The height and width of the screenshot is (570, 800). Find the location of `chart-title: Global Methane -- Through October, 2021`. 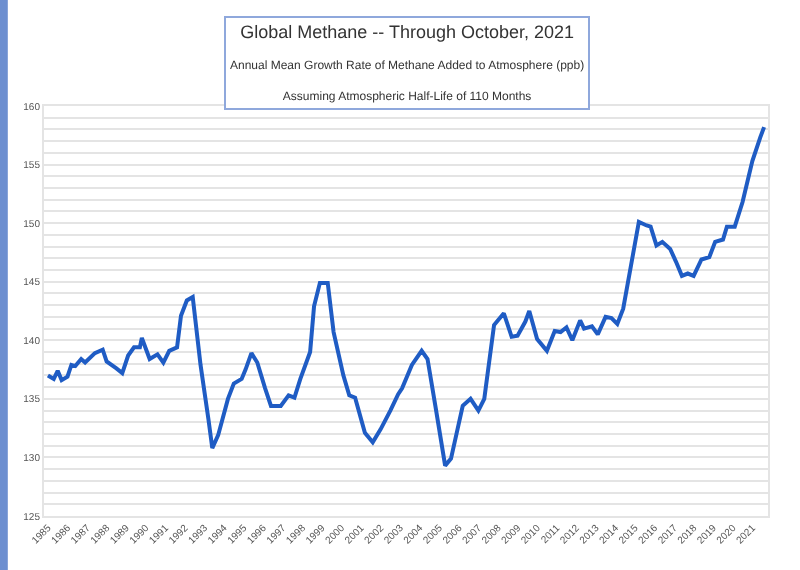

chart-title: Global Methane -- Through October, 2021 is located at coordinates (407, 32).